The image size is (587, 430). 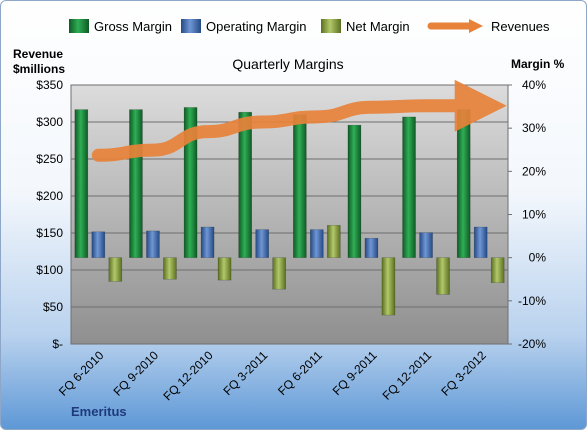 What do you see at coordinates (476, 26) in the screenshot?
I see `legend-arrow-icon` at bounding box center [476, 26].